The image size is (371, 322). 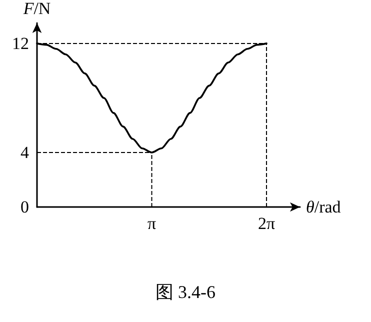 I want to click on y-tick-label: 12, so click(x=20, y=43).